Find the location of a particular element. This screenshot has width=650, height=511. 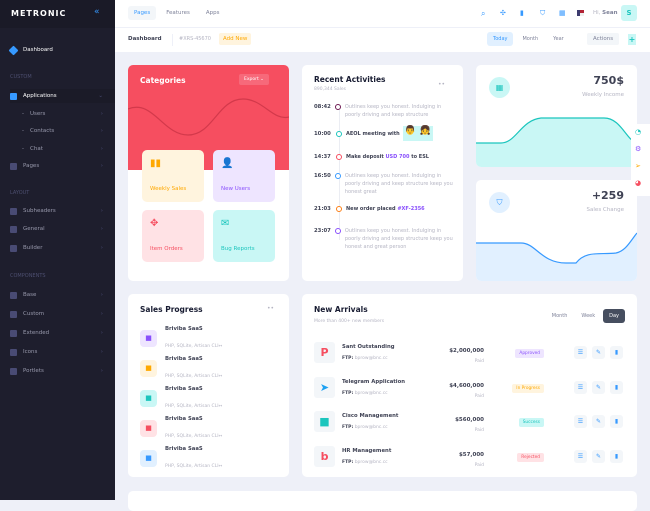

orders-icon: ✥ is located at coordinates (154, 223).